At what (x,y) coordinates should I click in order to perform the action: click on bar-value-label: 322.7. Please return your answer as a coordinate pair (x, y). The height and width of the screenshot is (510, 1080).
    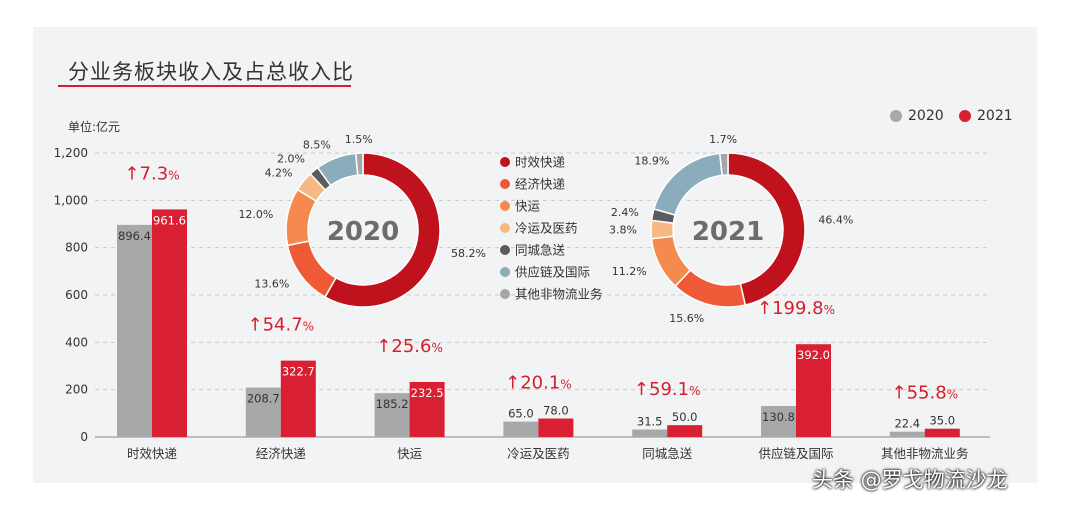
    Looking at the image, I should click on (298, 372).